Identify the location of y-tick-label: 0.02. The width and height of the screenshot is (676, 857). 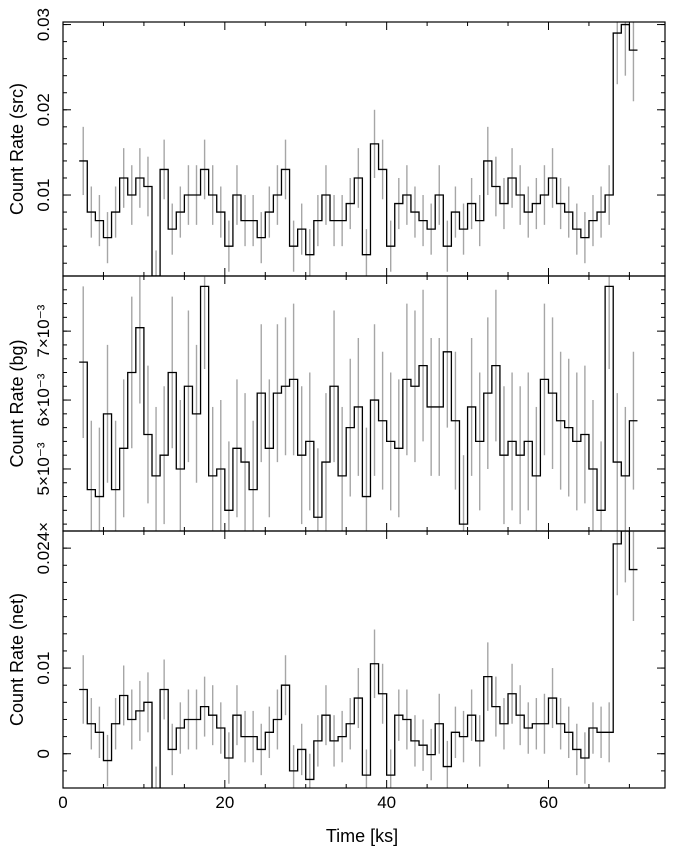
(43, 109).